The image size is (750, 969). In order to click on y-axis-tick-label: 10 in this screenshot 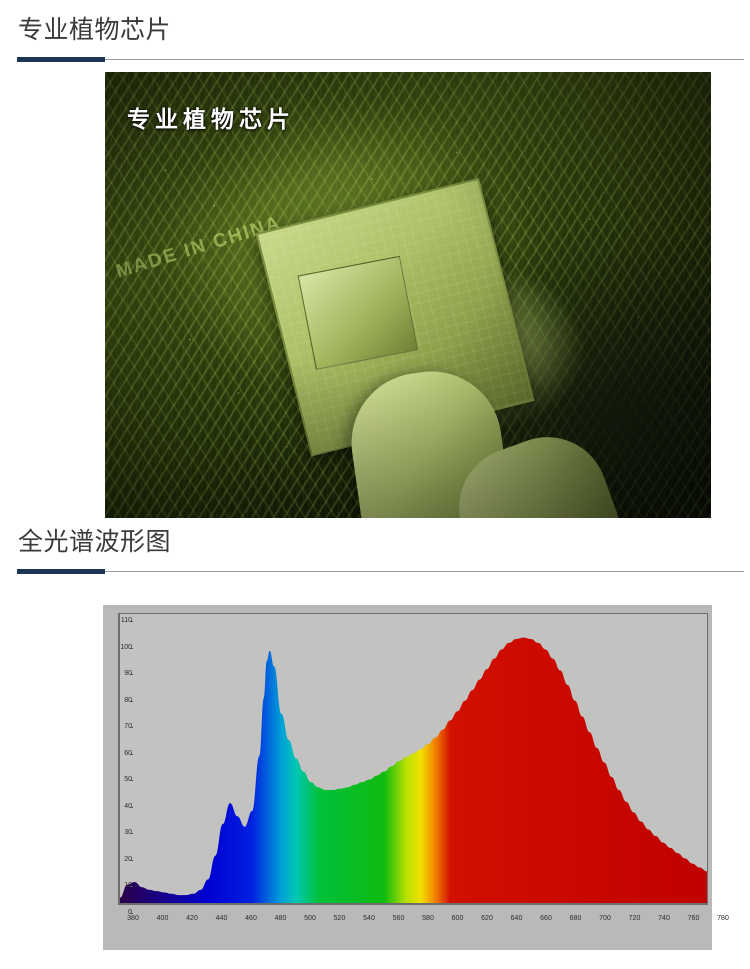, I will do `click(128, 886)`.